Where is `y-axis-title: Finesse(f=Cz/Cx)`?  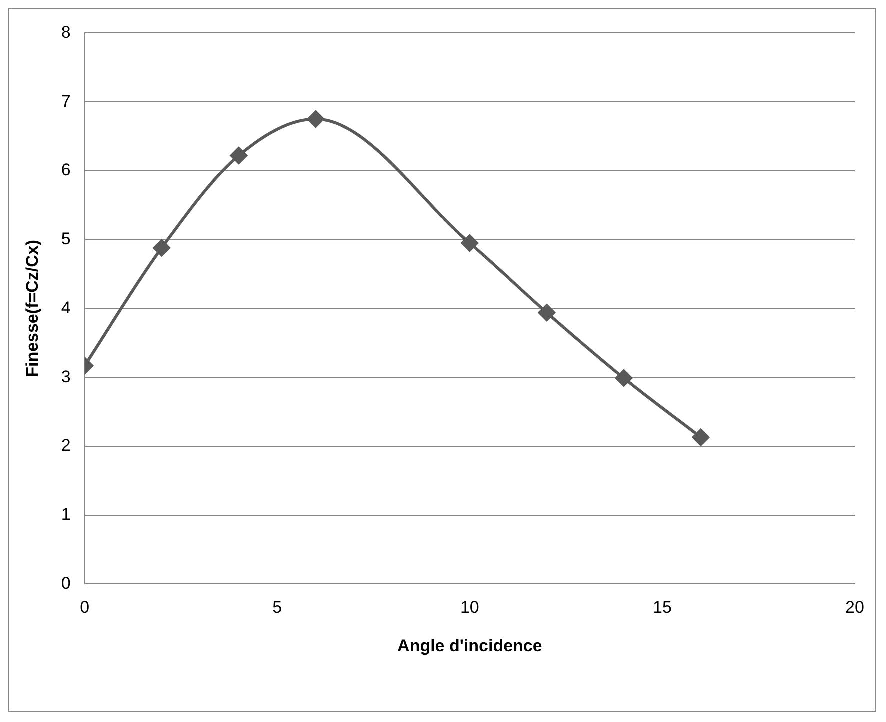
y-axis-title: Finesse(f=Cz/Cx) is located at coordinates (32, 309).